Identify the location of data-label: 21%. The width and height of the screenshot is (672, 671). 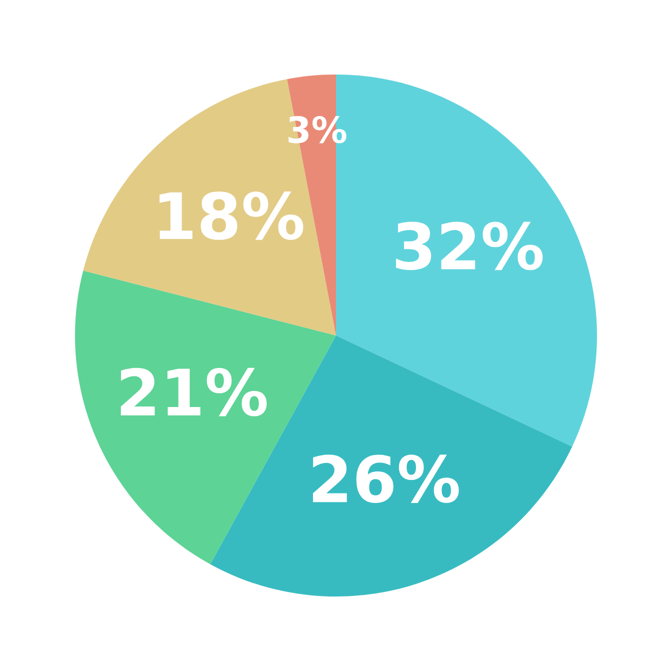
(193, 392).